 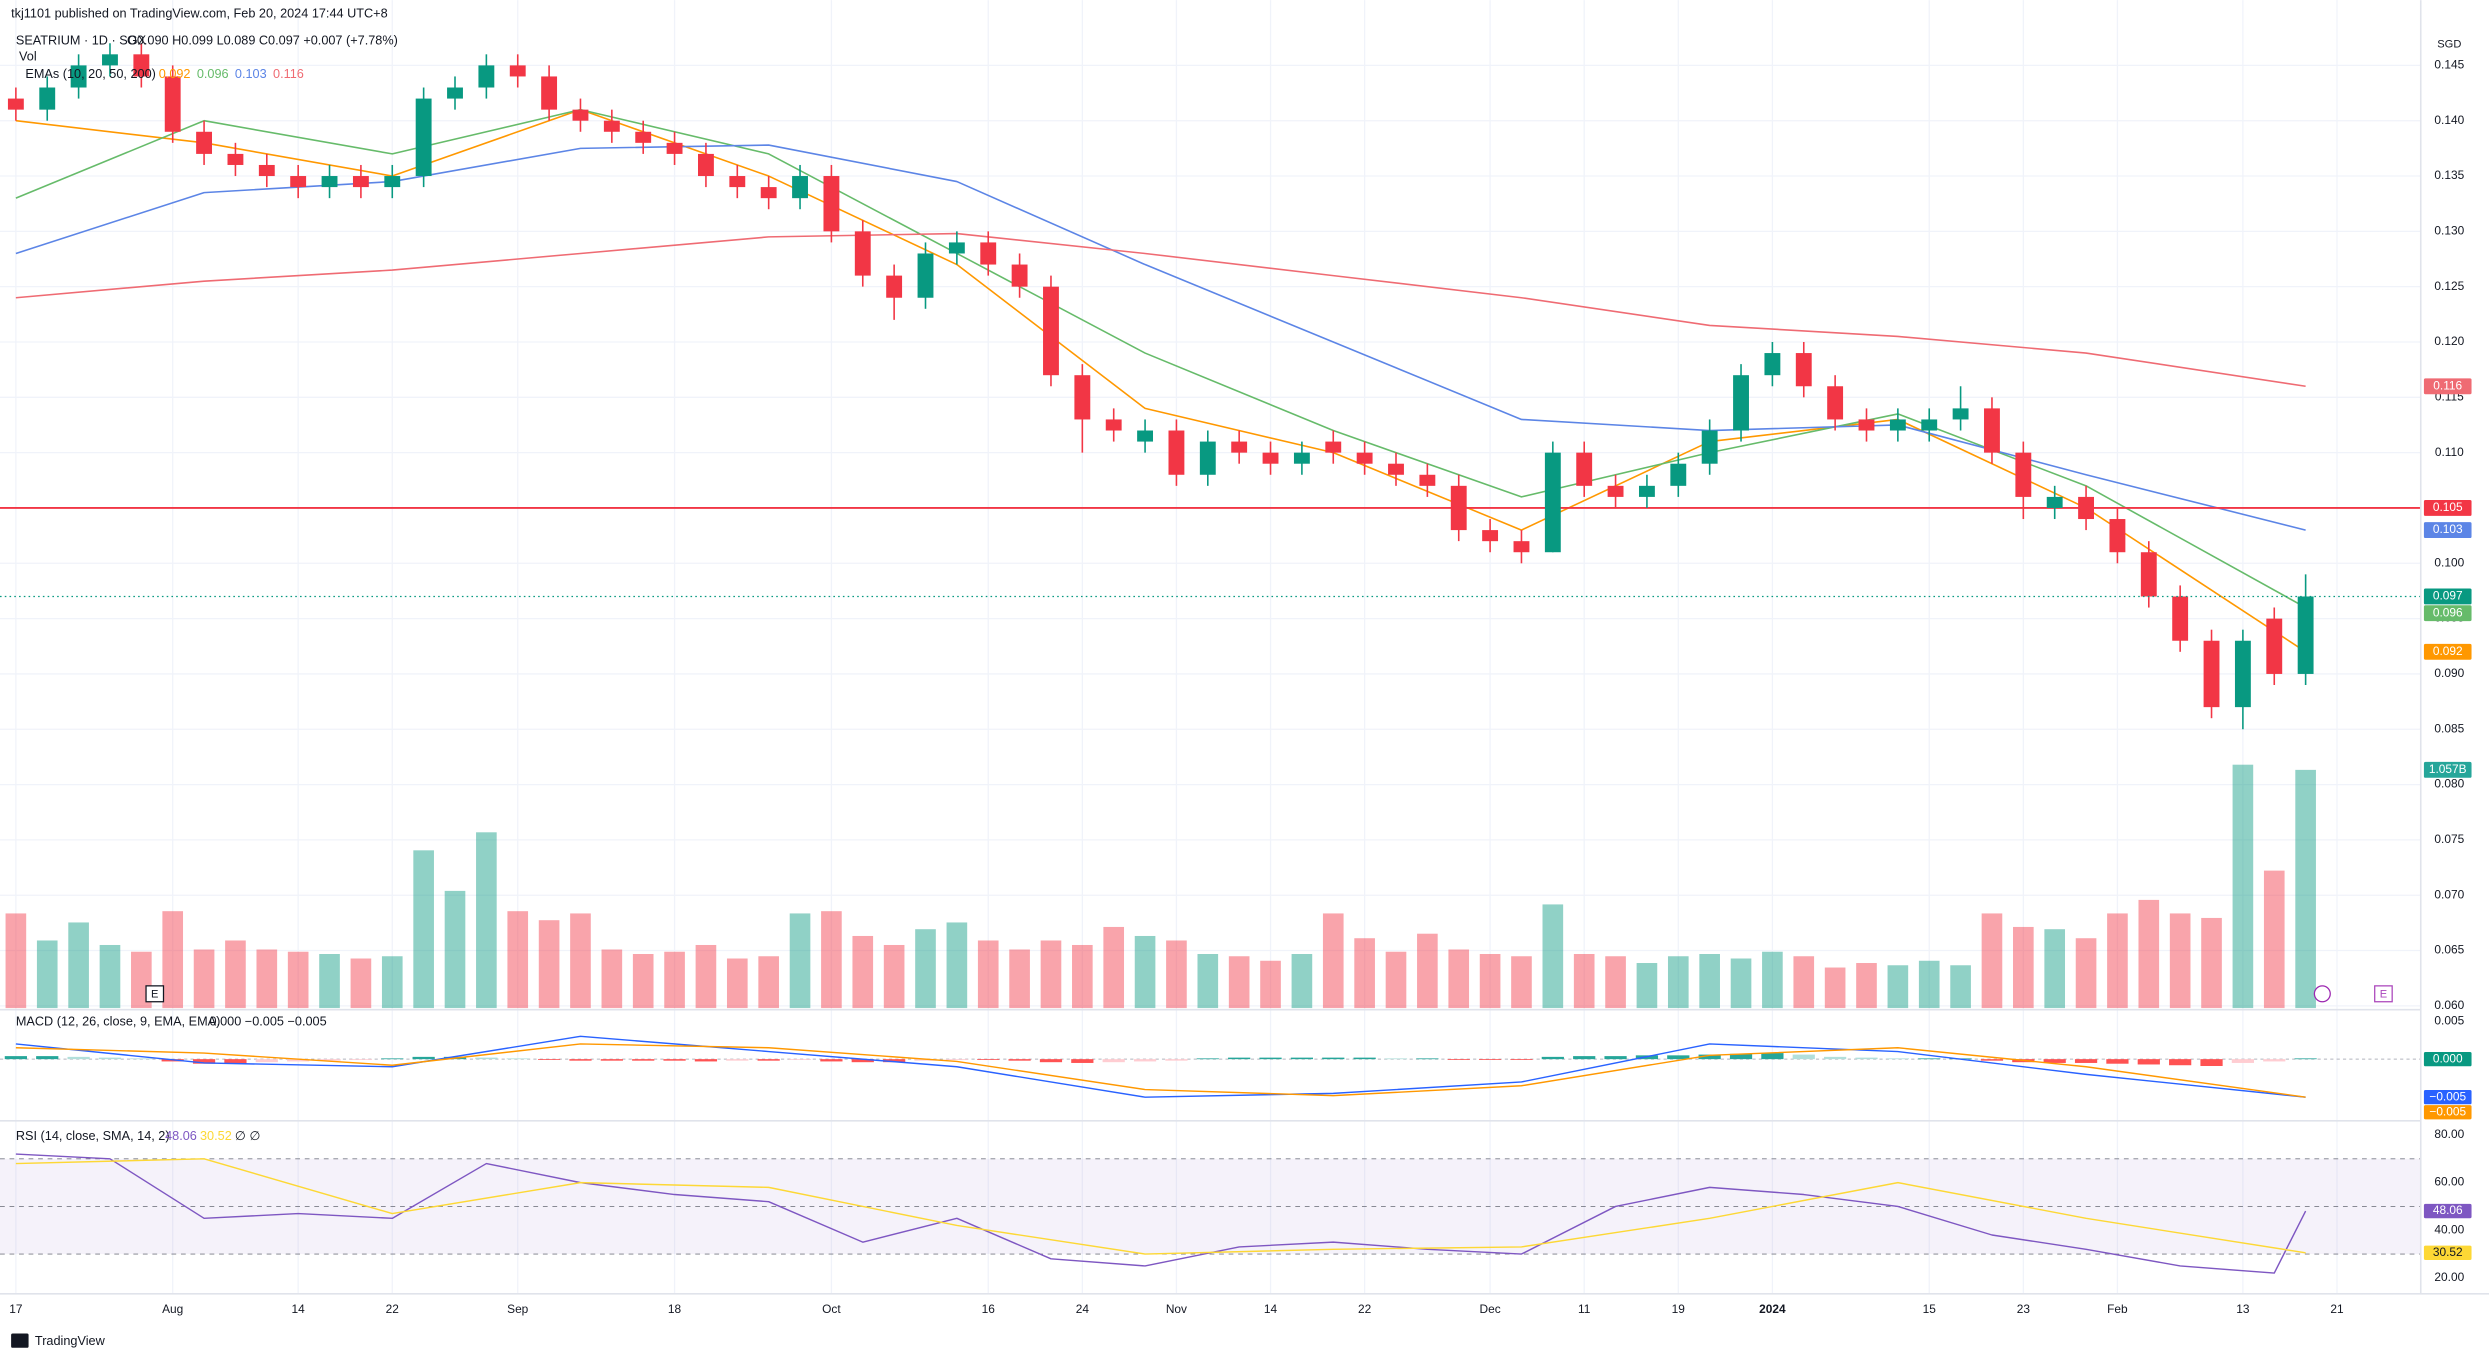 I want to click on axis-tag-label: 0.116, so click(x=2447, y=385).